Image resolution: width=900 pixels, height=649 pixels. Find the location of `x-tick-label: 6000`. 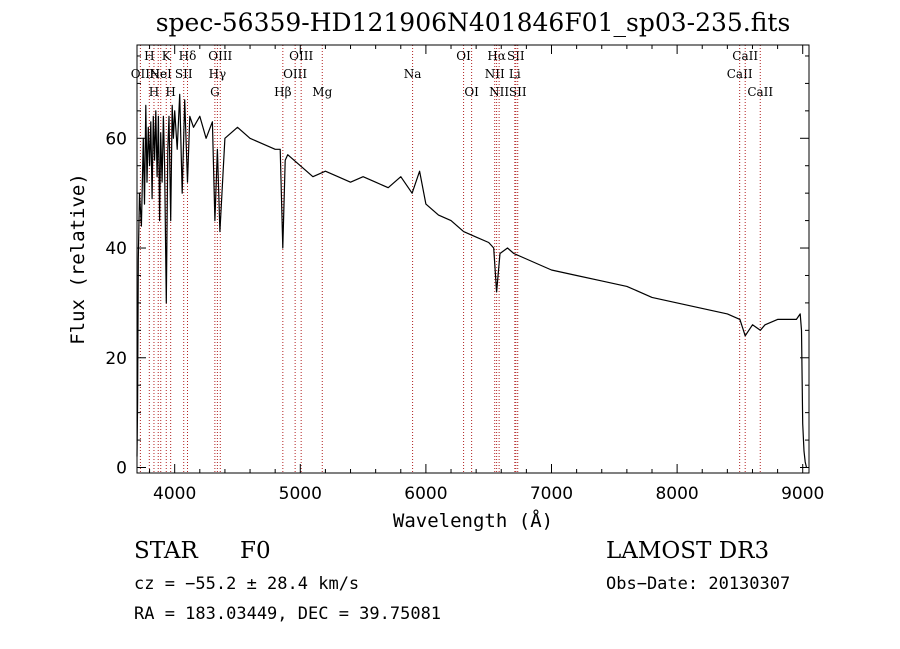

x-tick-label: 6000 is located at coordinates (425, 494).